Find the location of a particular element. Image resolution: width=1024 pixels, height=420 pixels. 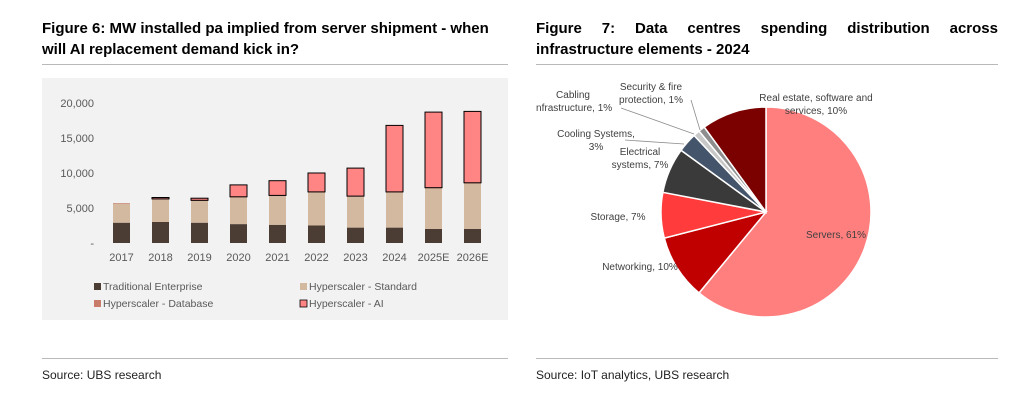

legend-label: Hyperscaler - Database is located at coordinates (158, 304).